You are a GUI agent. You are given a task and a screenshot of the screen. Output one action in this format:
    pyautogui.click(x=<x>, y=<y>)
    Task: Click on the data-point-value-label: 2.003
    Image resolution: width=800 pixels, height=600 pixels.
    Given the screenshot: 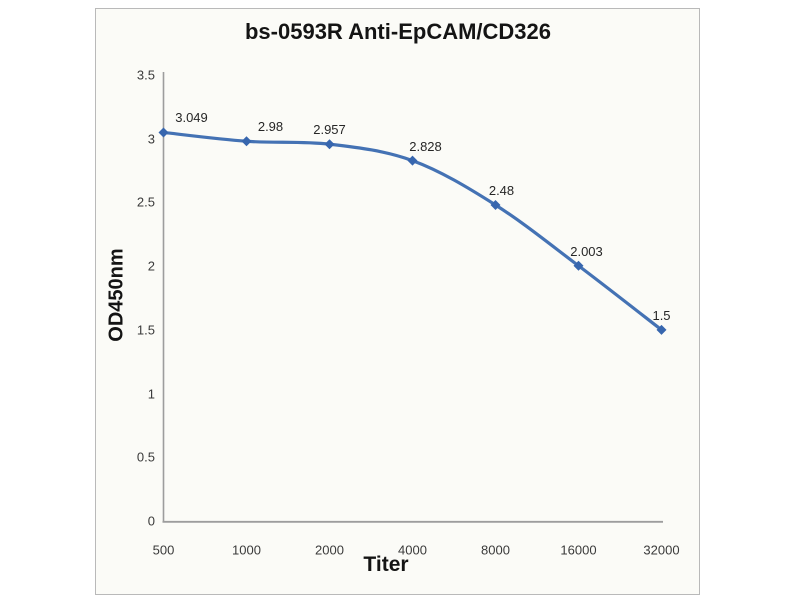 What is the action you would take?
    pyautogui.click(x=586, y=251)
    